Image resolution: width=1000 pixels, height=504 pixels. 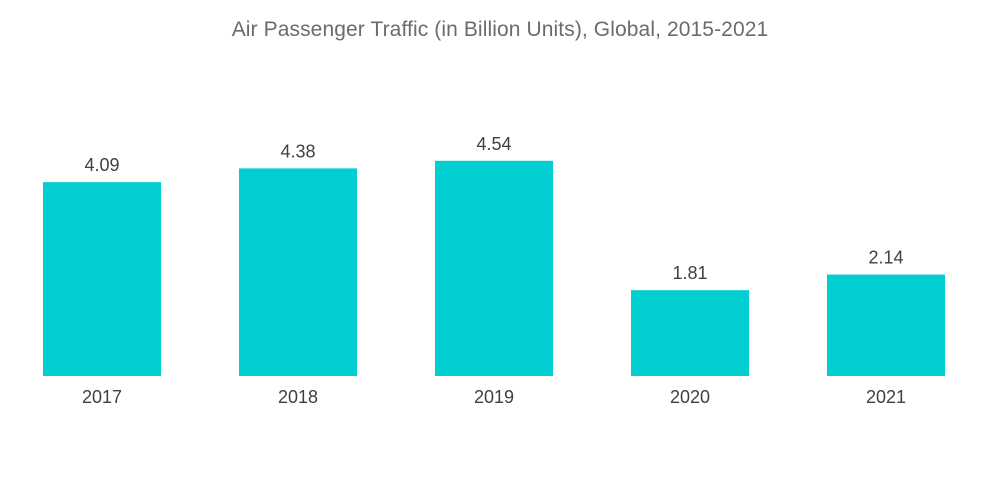 I want to click on bar-2019, so click(x=494, y=268).